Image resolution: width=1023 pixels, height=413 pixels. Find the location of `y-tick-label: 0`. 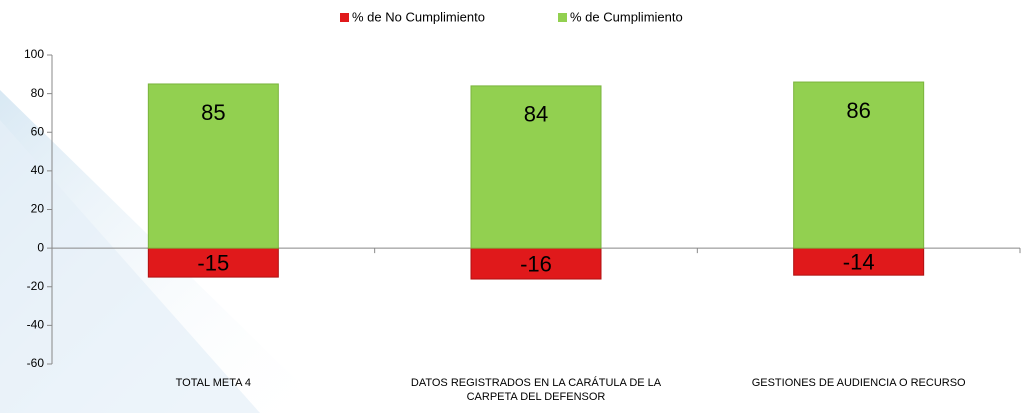

y-tick-label: 0 is located at coordinates (40, 247).